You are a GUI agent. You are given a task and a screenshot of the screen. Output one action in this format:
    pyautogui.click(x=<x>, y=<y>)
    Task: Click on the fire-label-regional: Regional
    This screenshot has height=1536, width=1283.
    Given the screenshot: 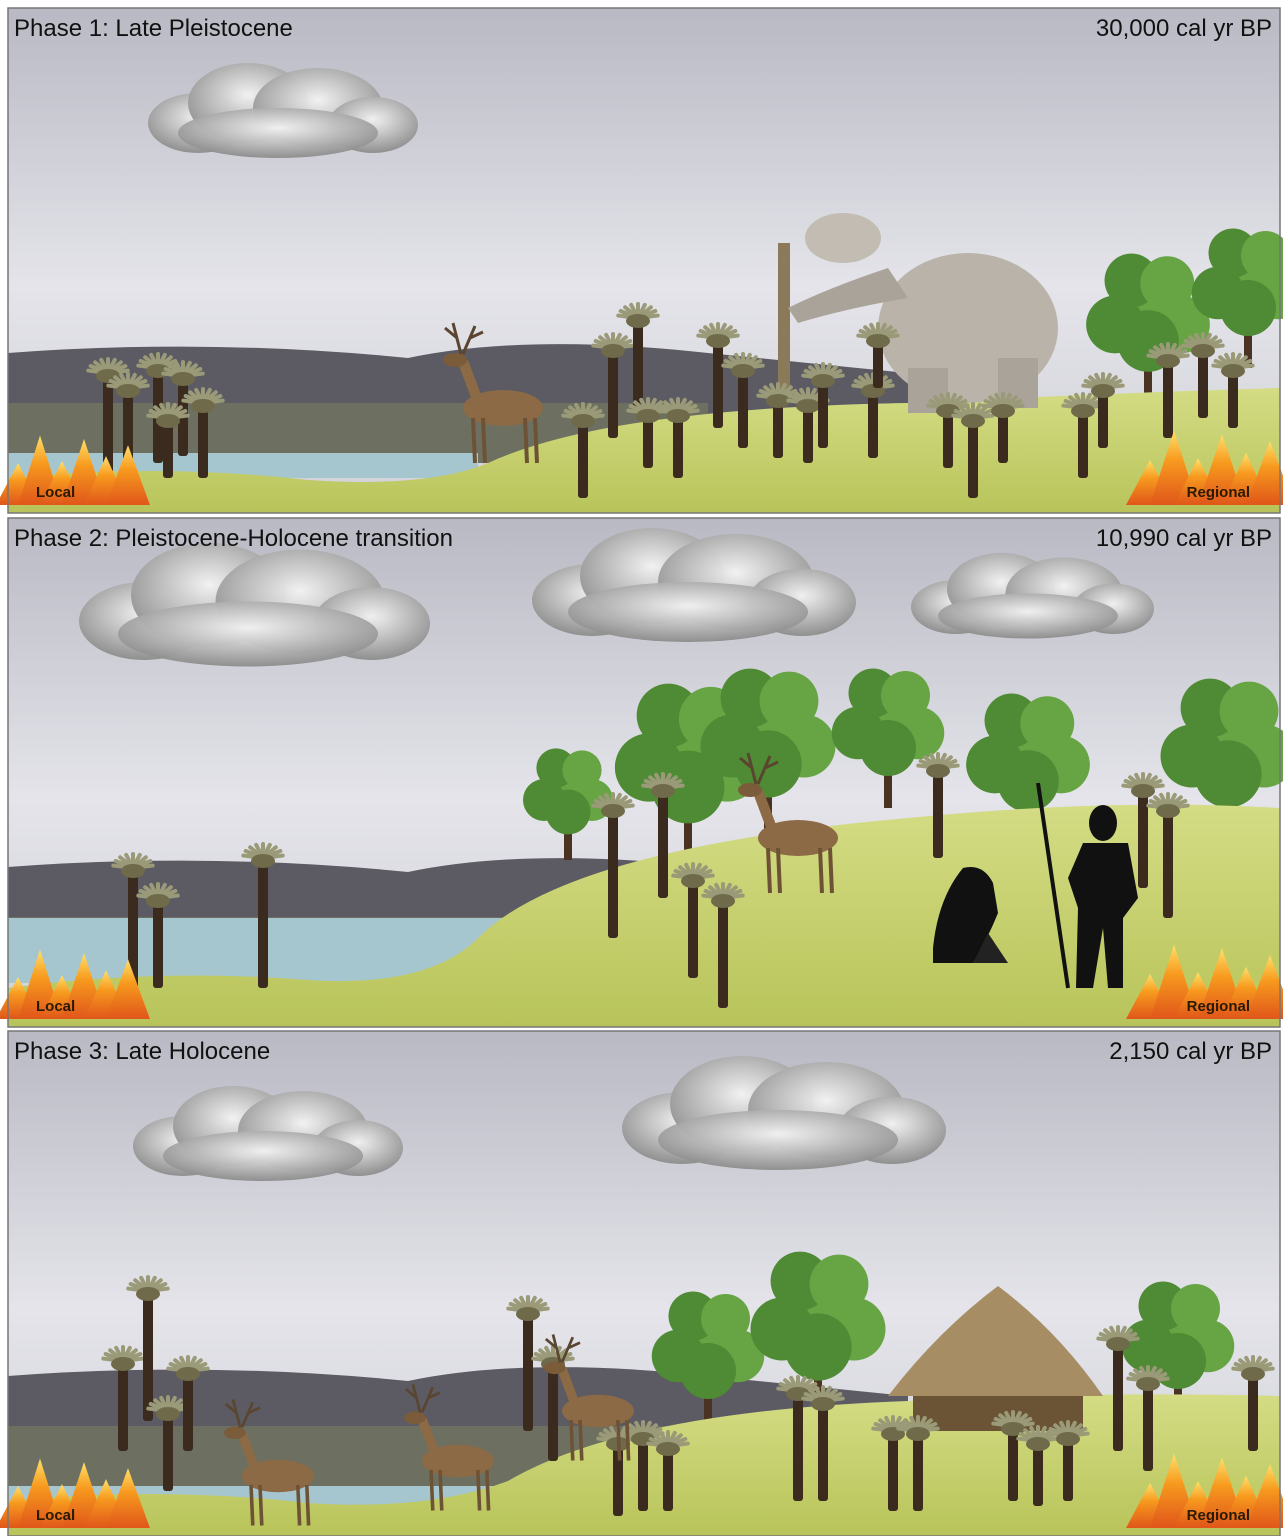 What is the action you would take?
    pyautogui.click(x=1218, y=1515)
    